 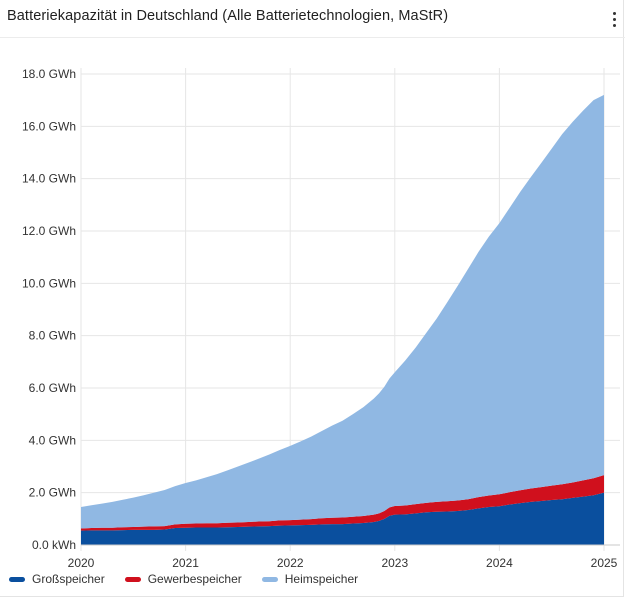 I want to click on legend-label: Heimspeicher, so click(x=321, y=579).